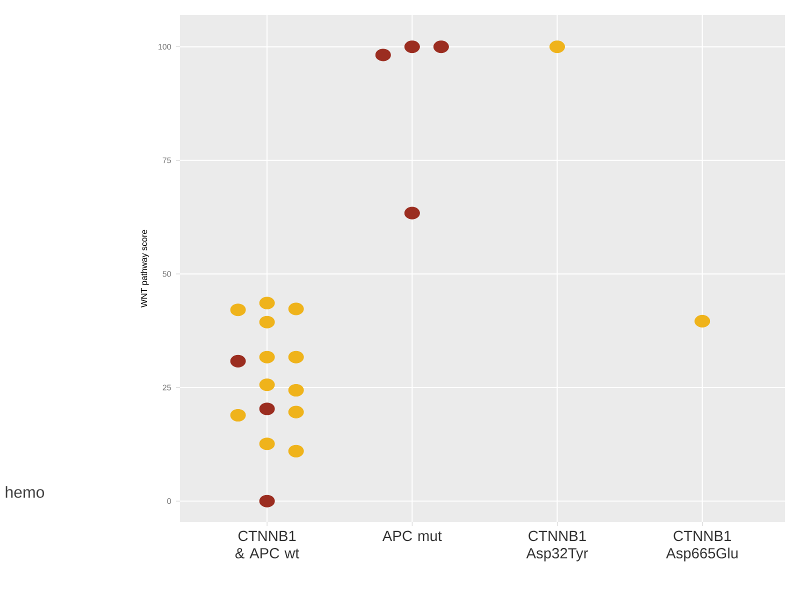 The width and height of the screenshot is (793, 590). What do you see at coordinates (557, 546) in the screenshot?
I see `x-tick-label: CTNNB1 Asp32Tyr` at bounding box center [557, 546].